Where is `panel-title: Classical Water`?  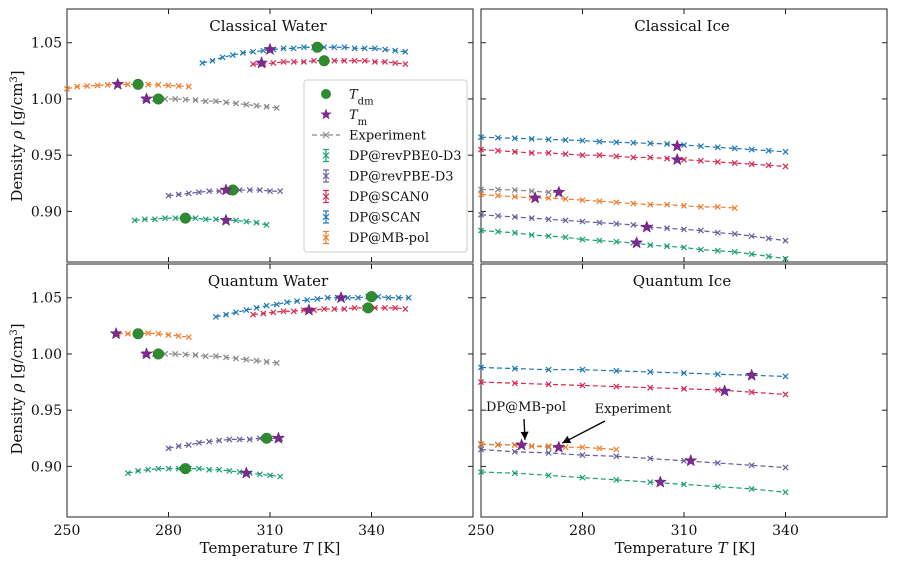 panel-title: Classical Water is located at coordinates (268, 26).